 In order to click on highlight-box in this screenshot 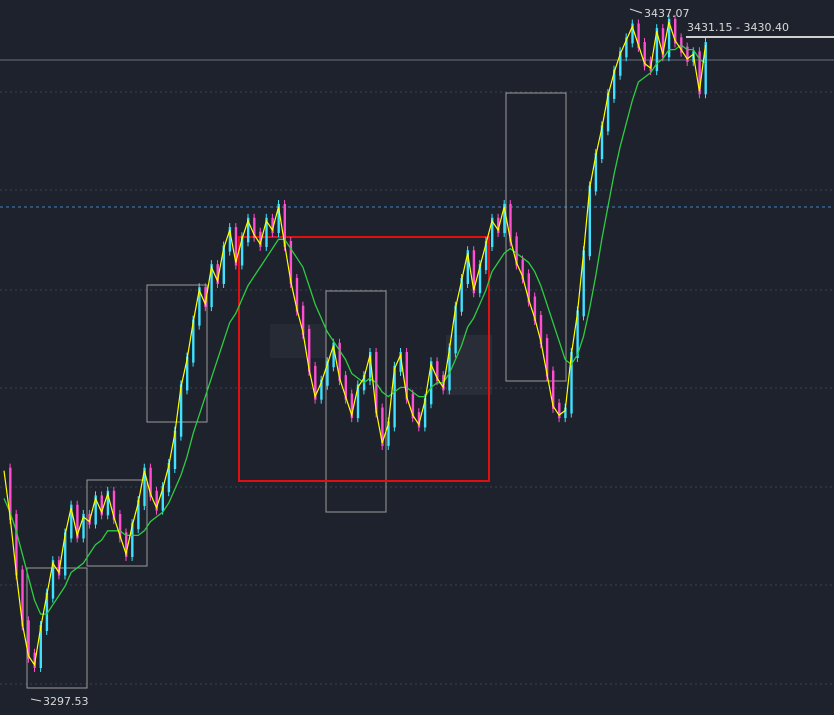, I will do `click(364, 359)`.